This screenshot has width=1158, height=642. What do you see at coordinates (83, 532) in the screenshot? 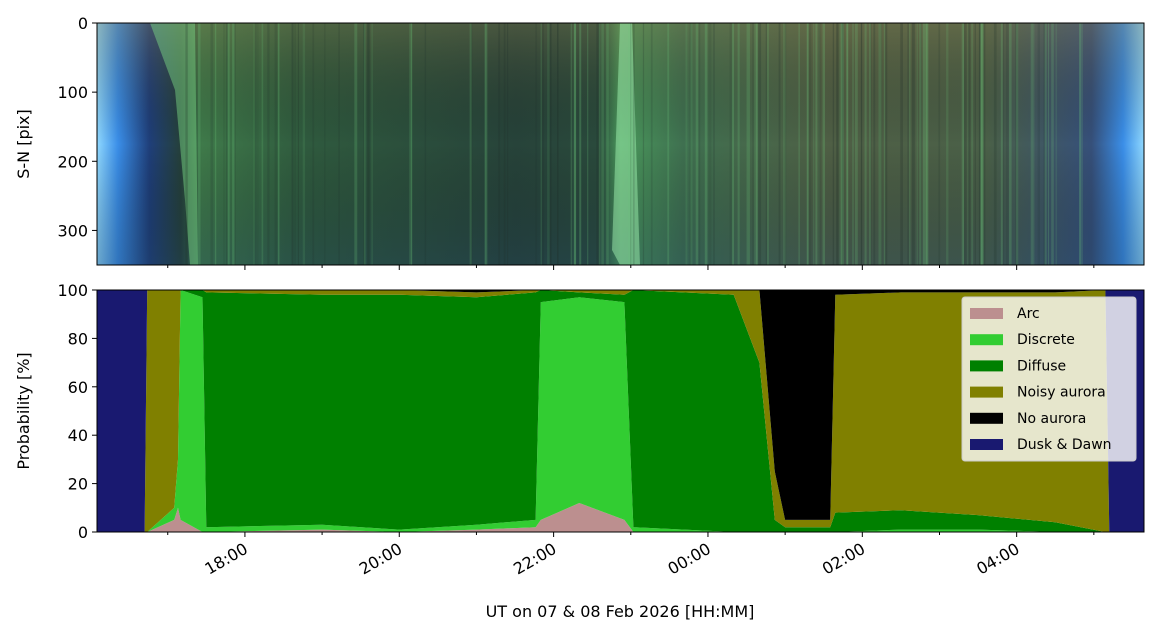
I see `y-tick-label: 0` at bounding box center [83, 532].